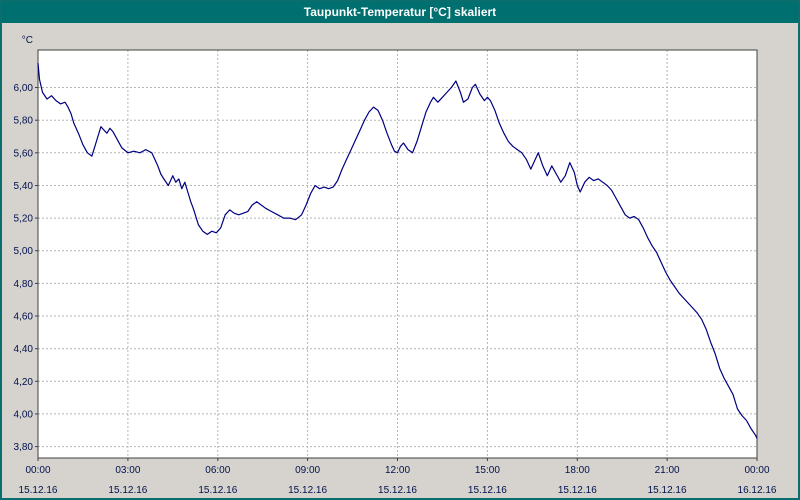  What do you see at coordinates (667, 470) in the screenshot?
I see `x-tick-time-label: 21:00` at bounding box center [667, 470].